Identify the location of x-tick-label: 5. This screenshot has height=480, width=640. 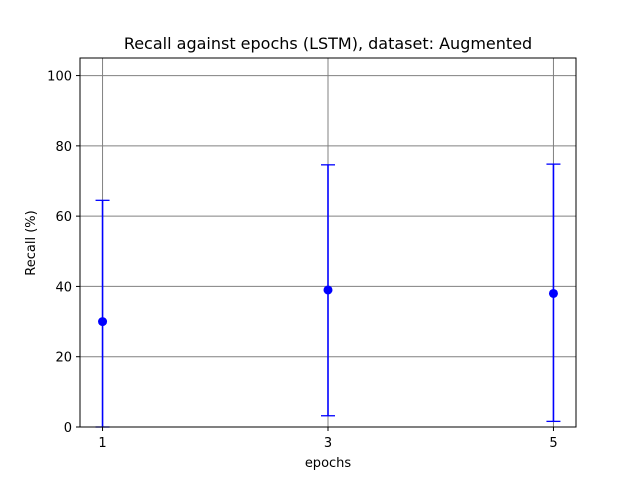
(553, 443).